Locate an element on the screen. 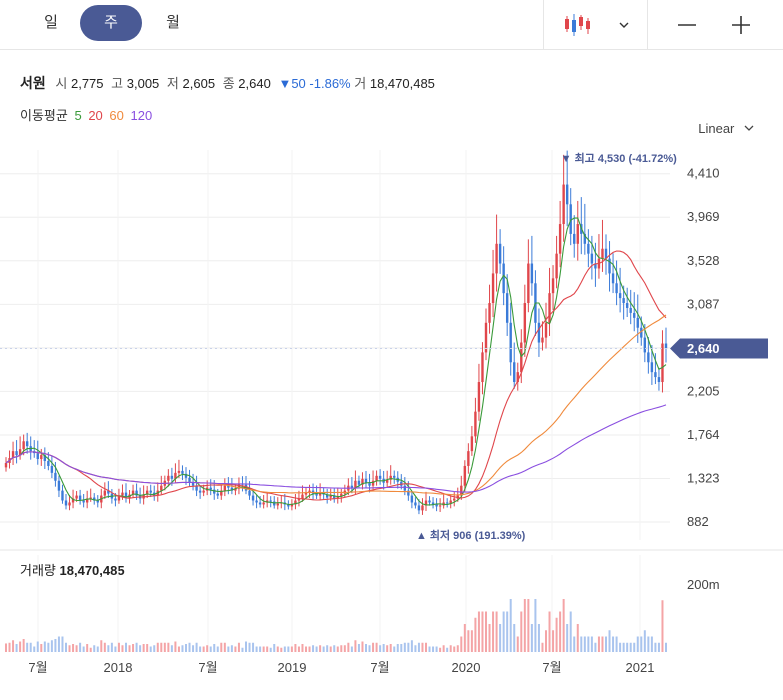 The height and width of the screenshot is (700, 783). scale-selector: Linear is located at coordinates (726, 128).